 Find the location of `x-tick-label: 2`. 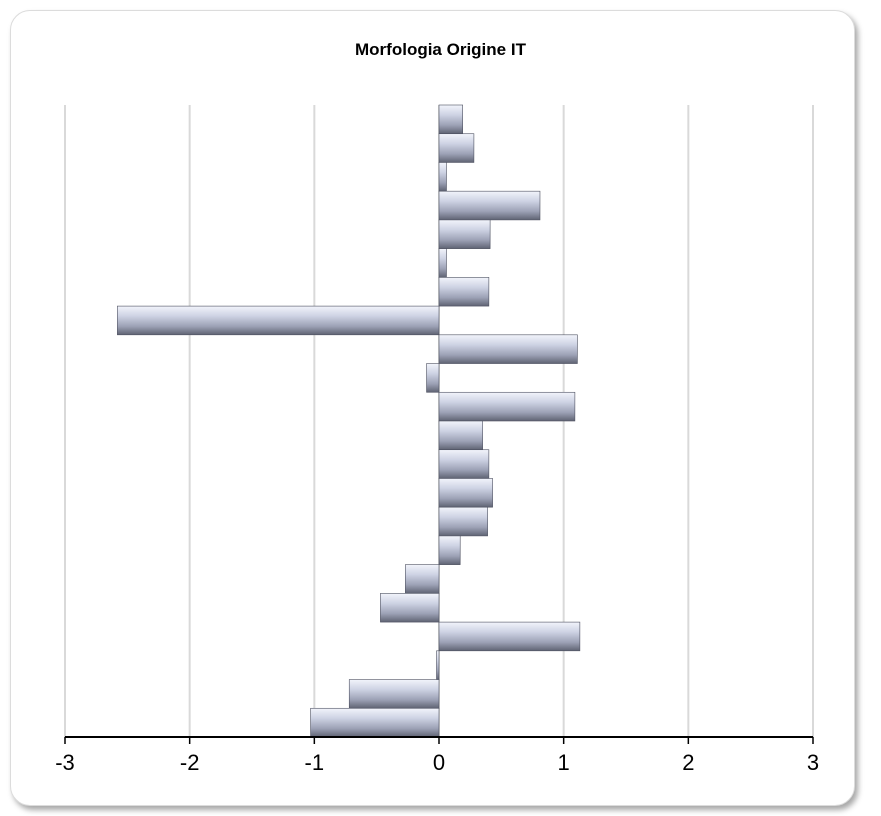

x-tick-label: 2 is located at coordinates (688, 762).